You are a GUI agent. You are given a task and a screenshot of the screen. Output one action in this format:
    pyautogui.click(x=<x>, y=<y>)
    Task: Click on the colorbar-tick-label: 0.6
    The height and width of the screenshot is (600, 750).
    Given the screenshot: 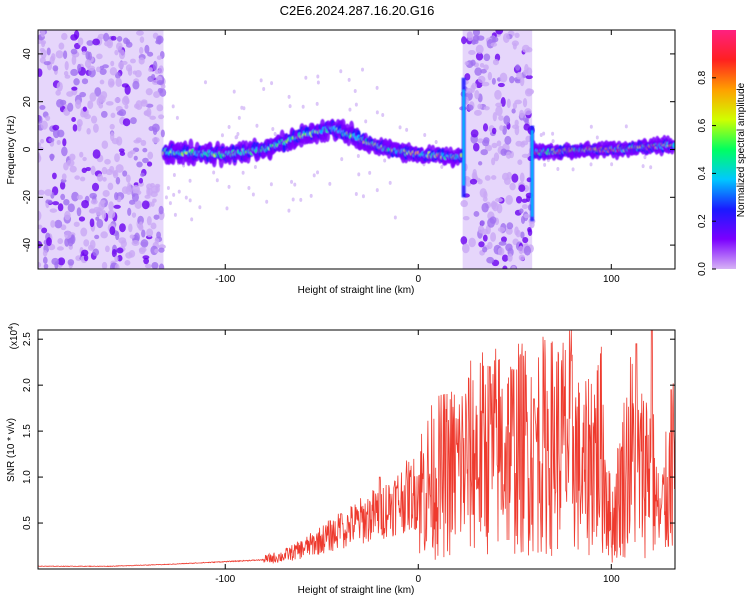 What is the action you would take?
    pyautogui.click(x=702, y=125)
    